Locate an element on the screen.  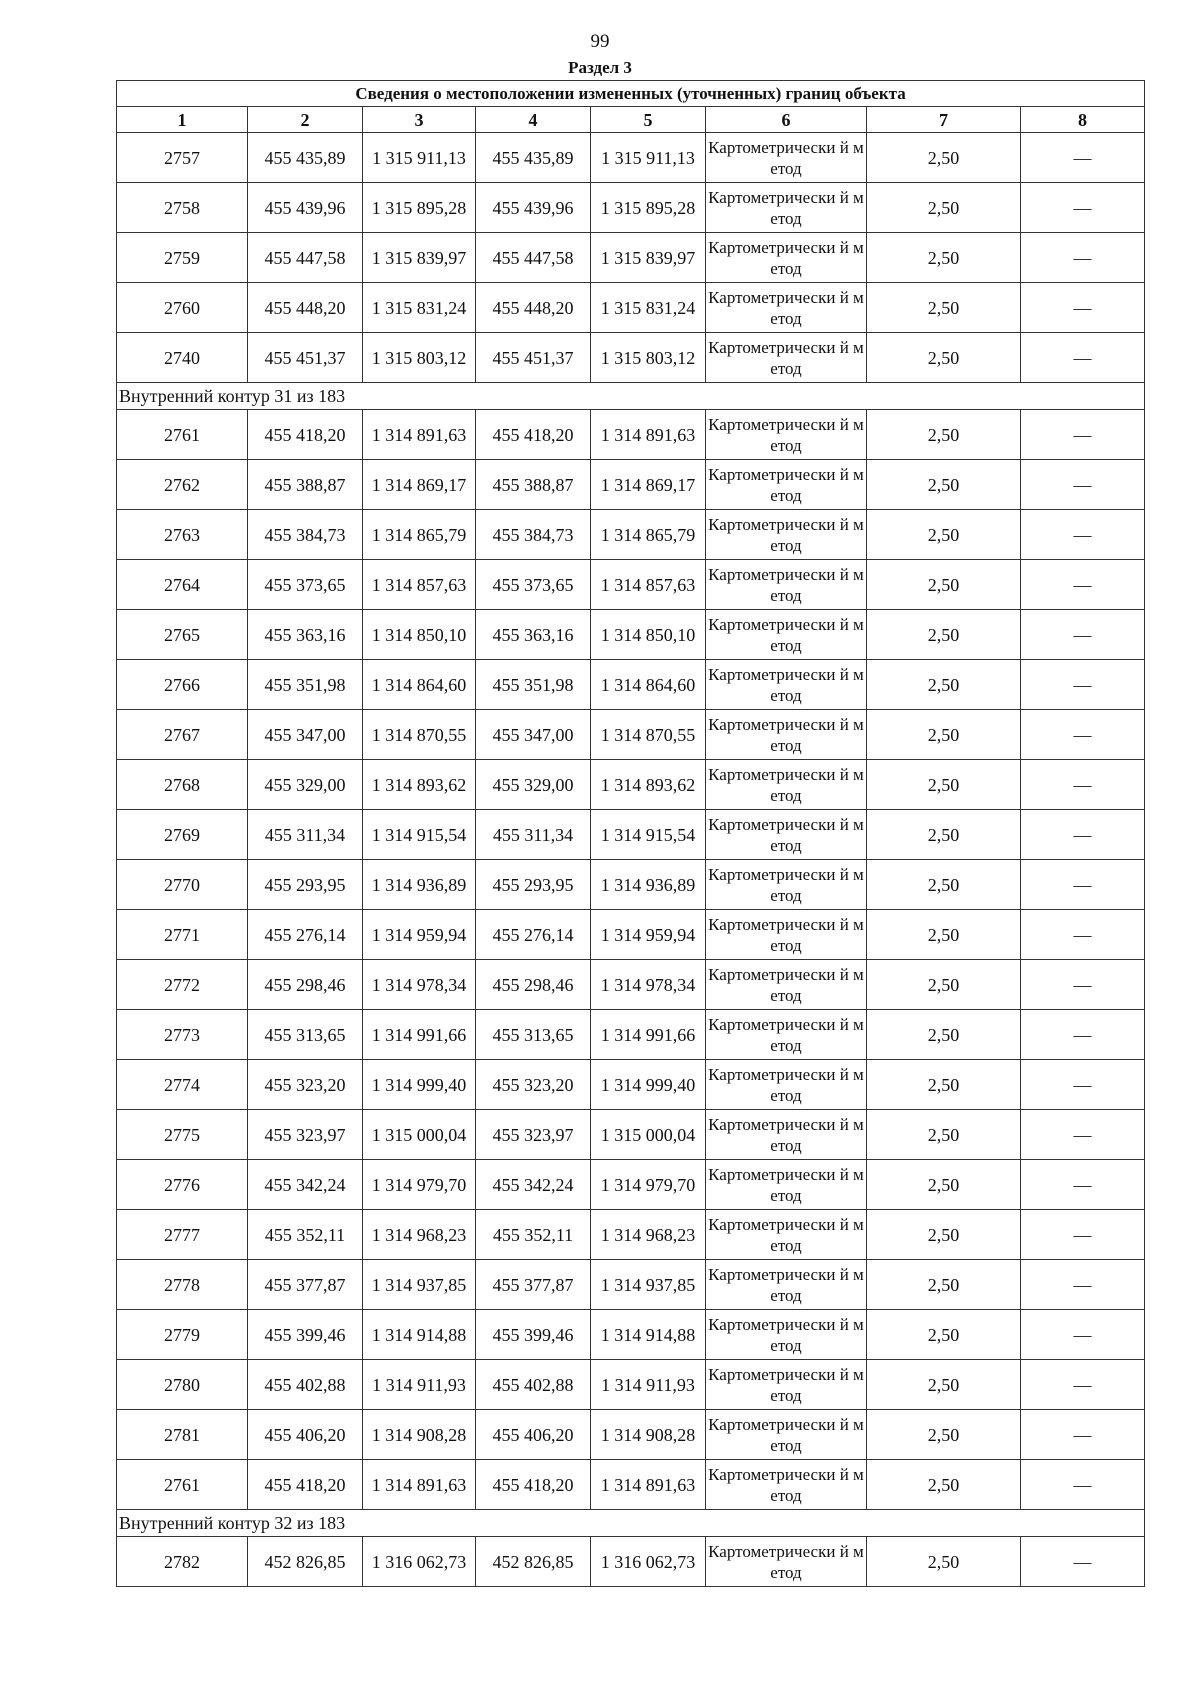
cell-y-new: 1 314 869,17 is located at coordinates (648, 484).